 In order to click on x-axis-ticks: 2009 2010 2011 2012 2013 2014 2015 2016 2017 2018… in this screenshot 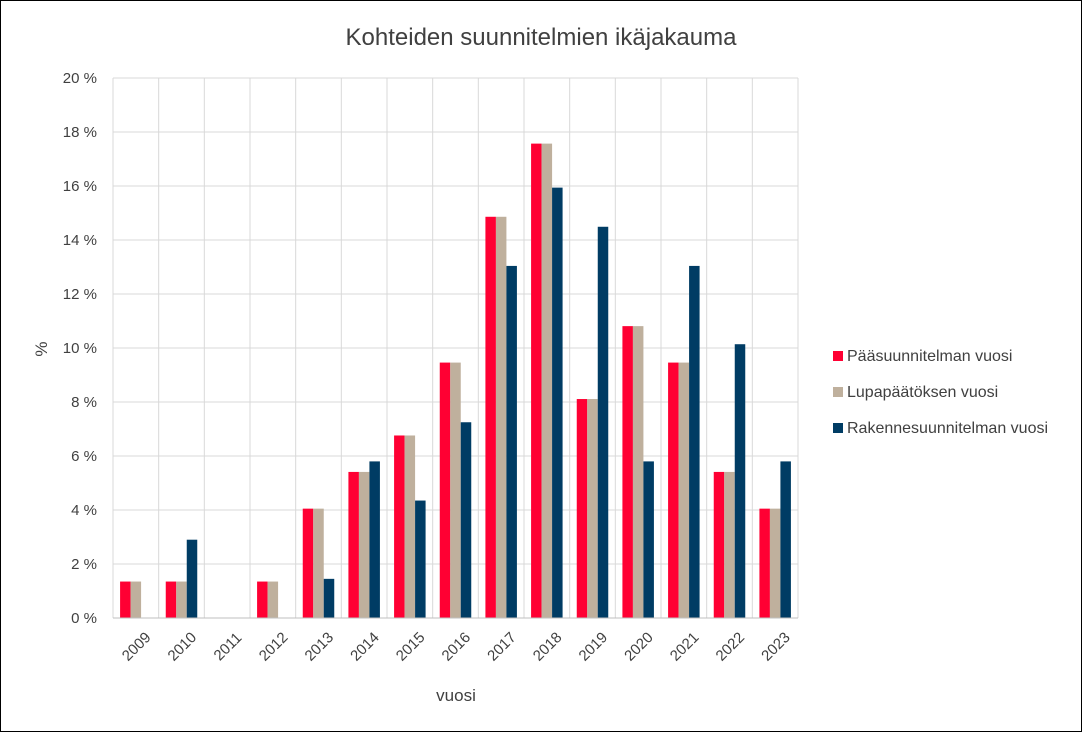, I will do `click(456, 647)`.